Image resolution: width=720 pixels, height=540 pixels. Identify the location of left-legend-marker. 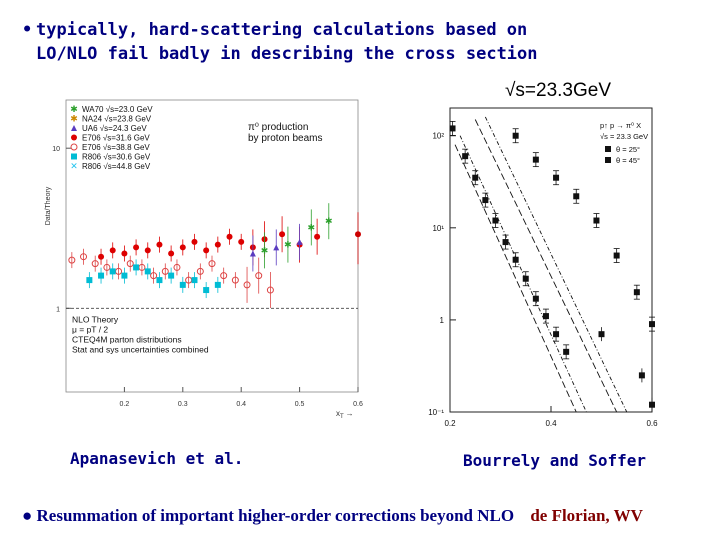
(74, 147).